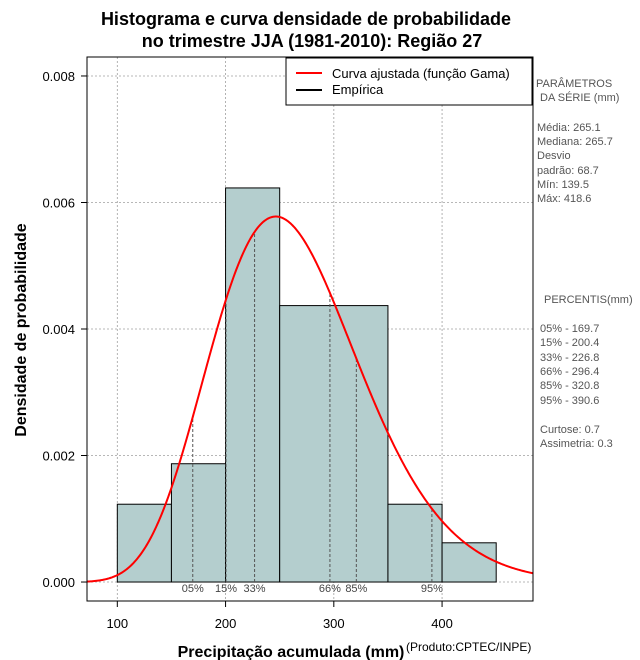 The width and height of the screenshot is (640, 660). Describe the element at coordinates (193, 589) in the screenshot. I see `percentile-marker-label: 05%` at that location.